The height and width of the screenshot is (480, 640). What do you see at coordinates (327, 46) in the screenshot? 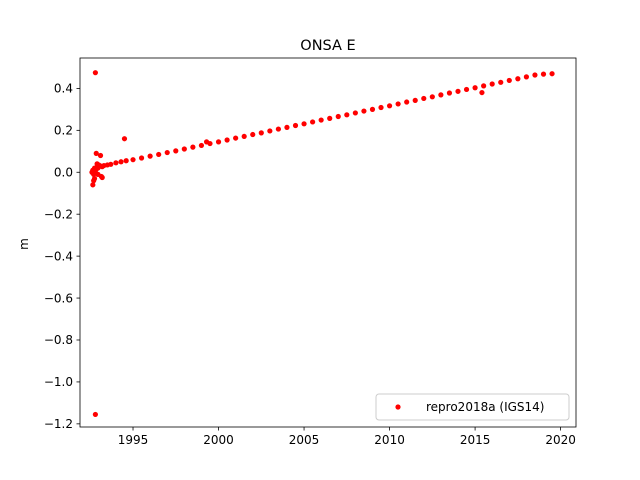
I see `chart-title: ONSA E` at bounding box center [327, 46].